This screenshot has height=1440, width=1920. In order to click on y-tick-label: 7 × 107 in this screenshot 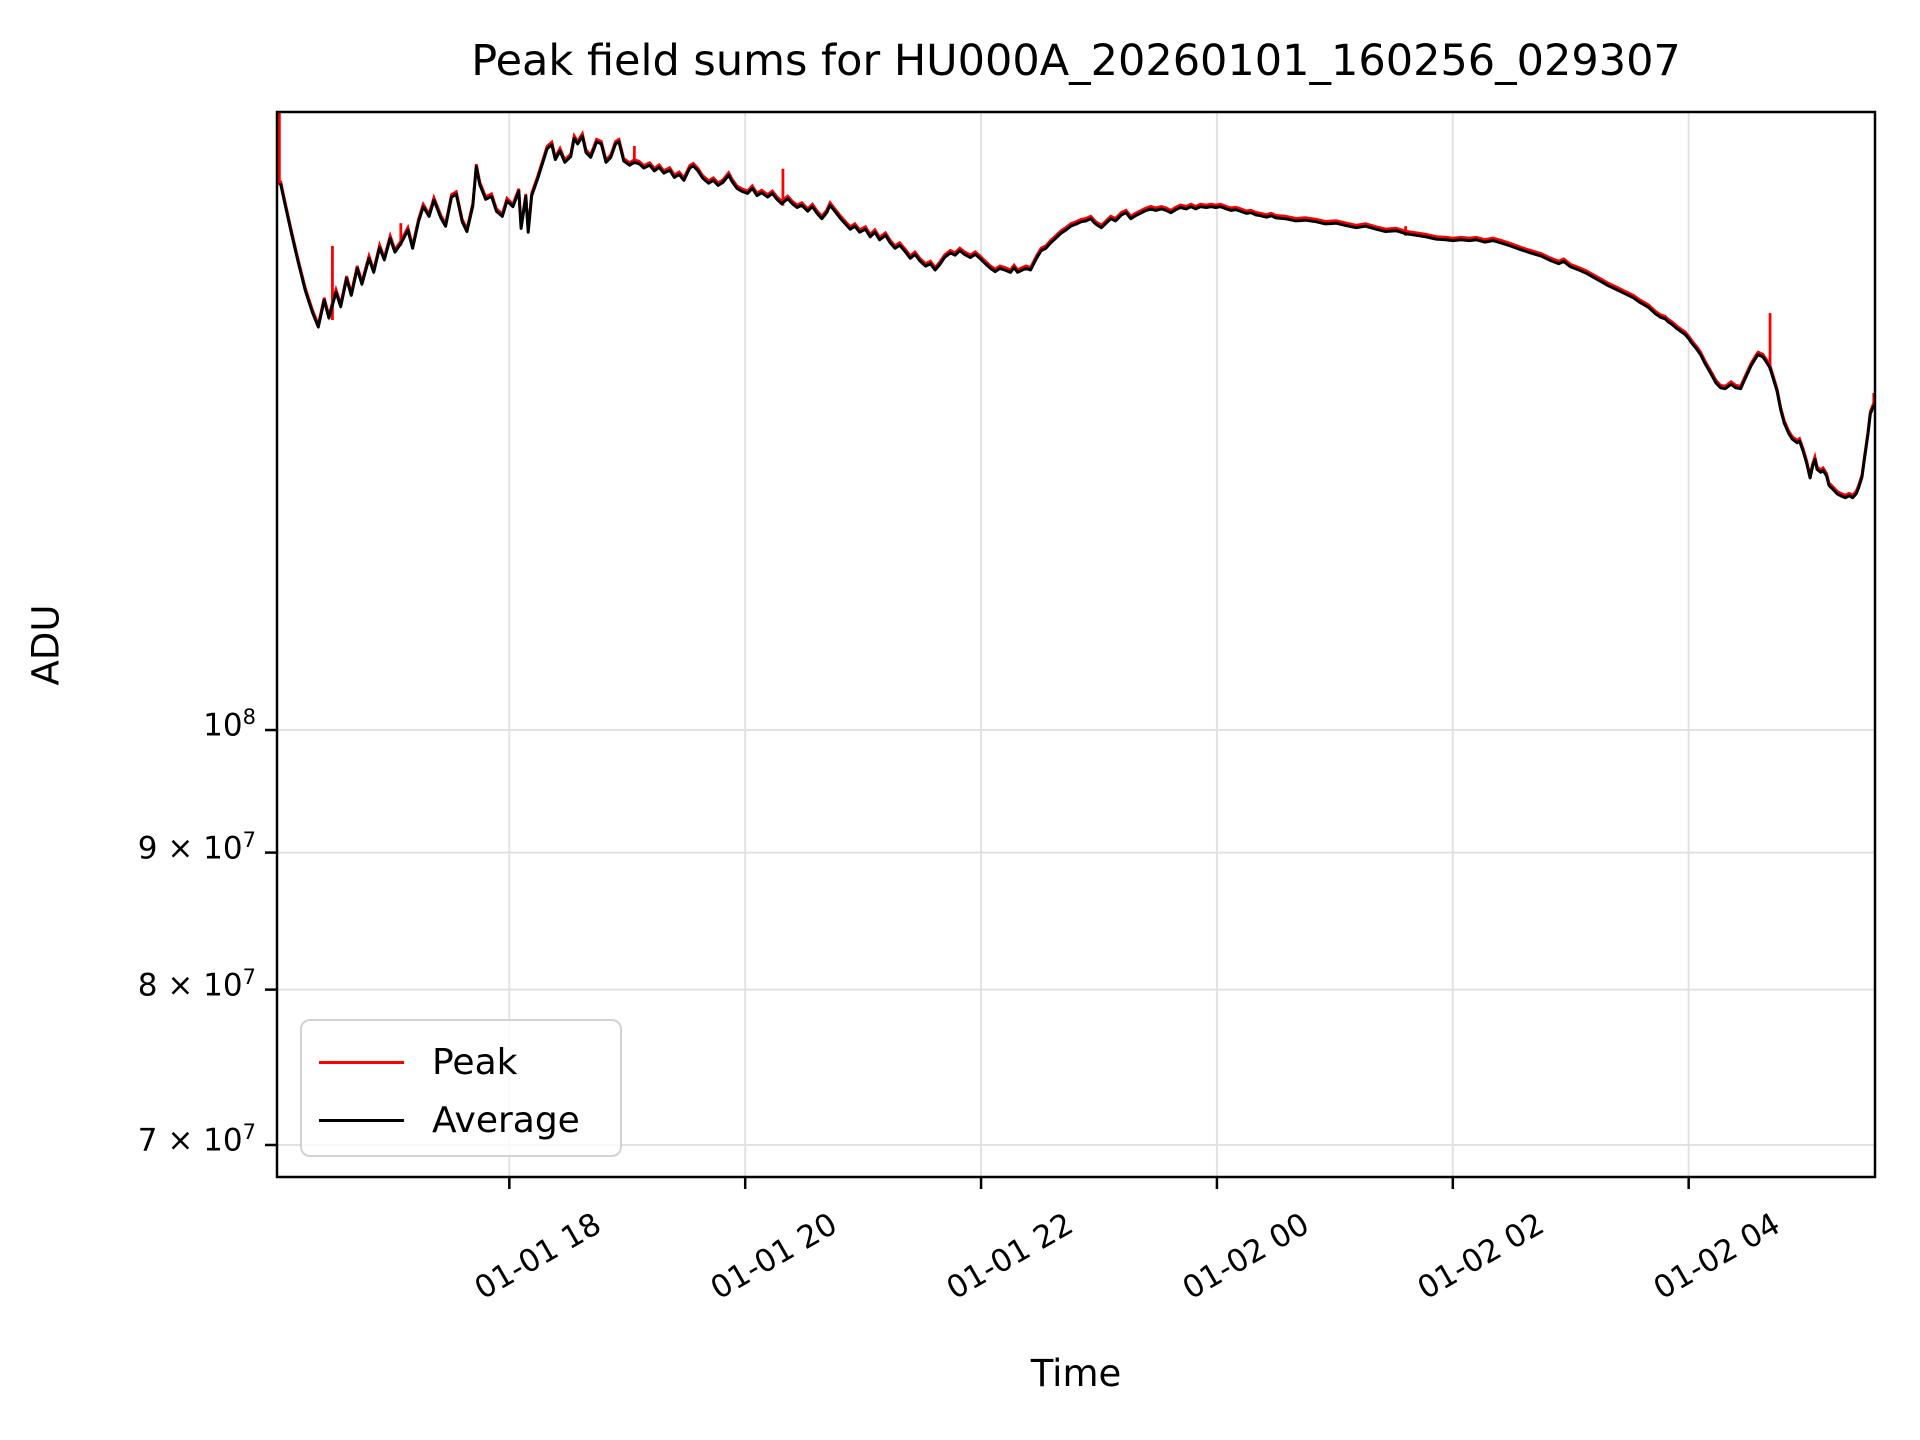, I will do `click(196, 1139)`.